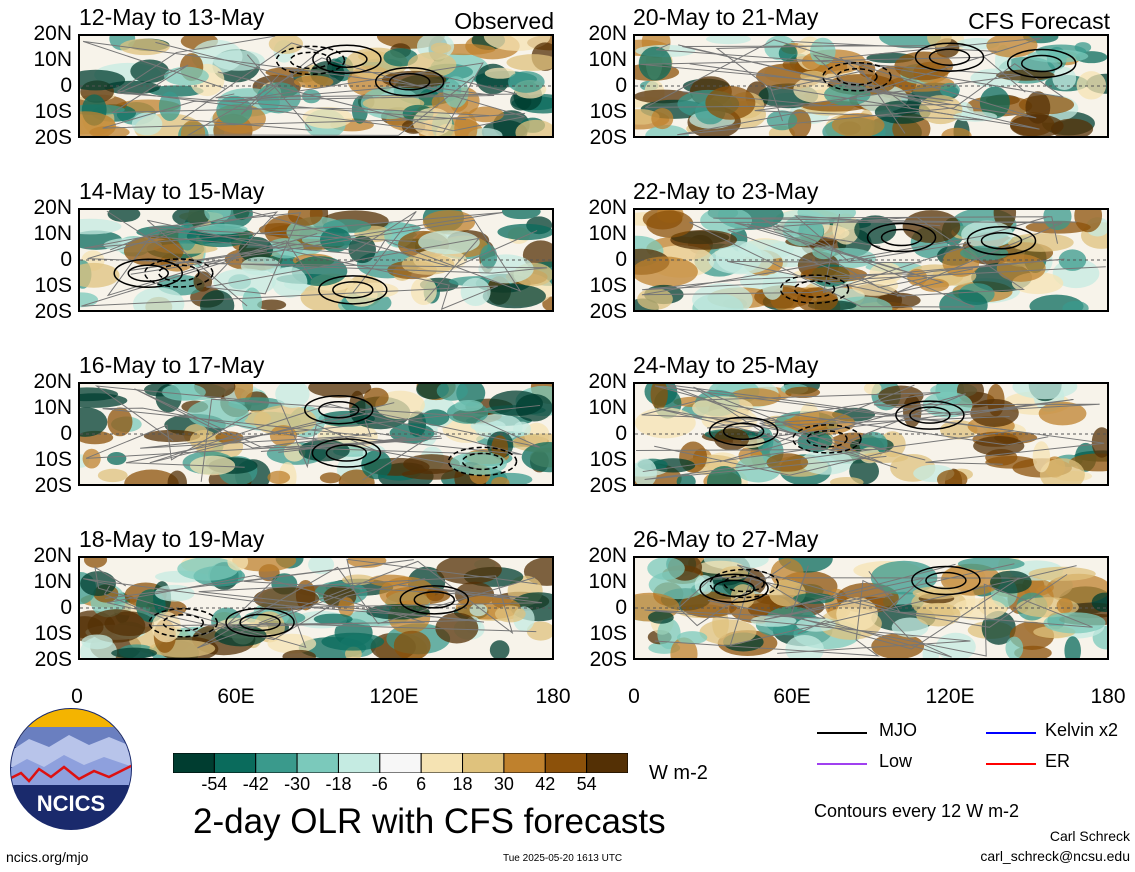  What do you see at coordinates (172, 365) in the screenshot?
I see `panel-title: 16-May to 17-May` at bounding box center [172, 365].